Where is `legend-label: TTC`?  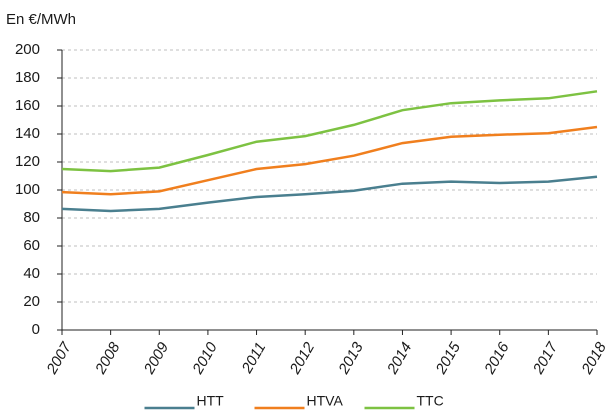
legend-label: TTC is located at coordinates (430, 401).